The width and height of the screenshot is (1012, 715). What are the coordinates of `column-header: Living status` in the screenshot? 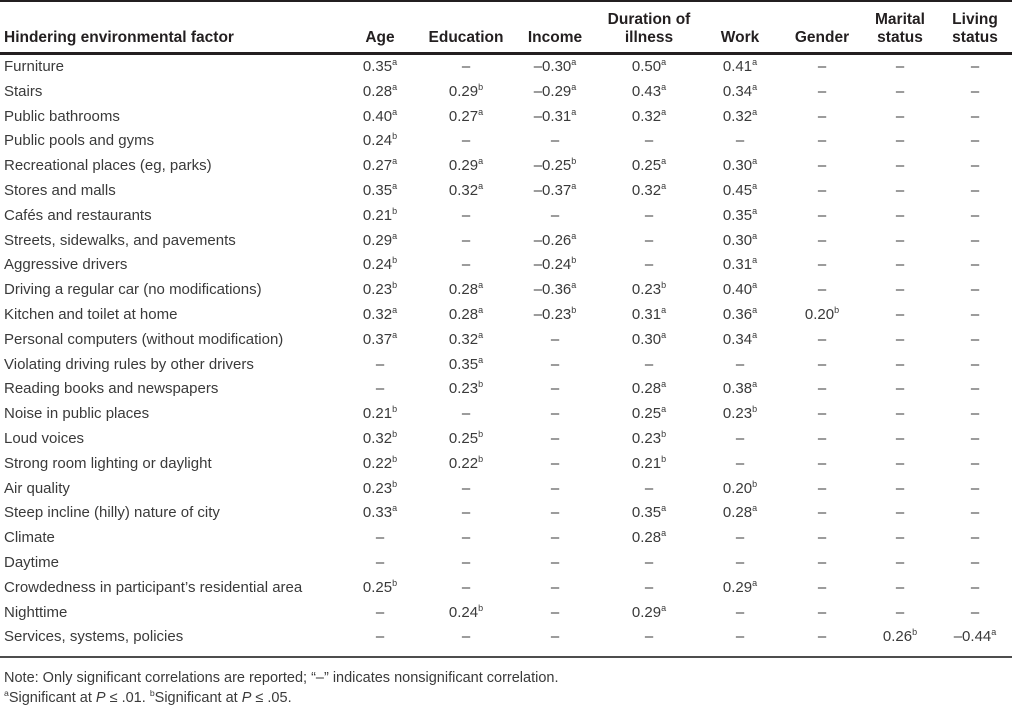 It's located at (975, 28).